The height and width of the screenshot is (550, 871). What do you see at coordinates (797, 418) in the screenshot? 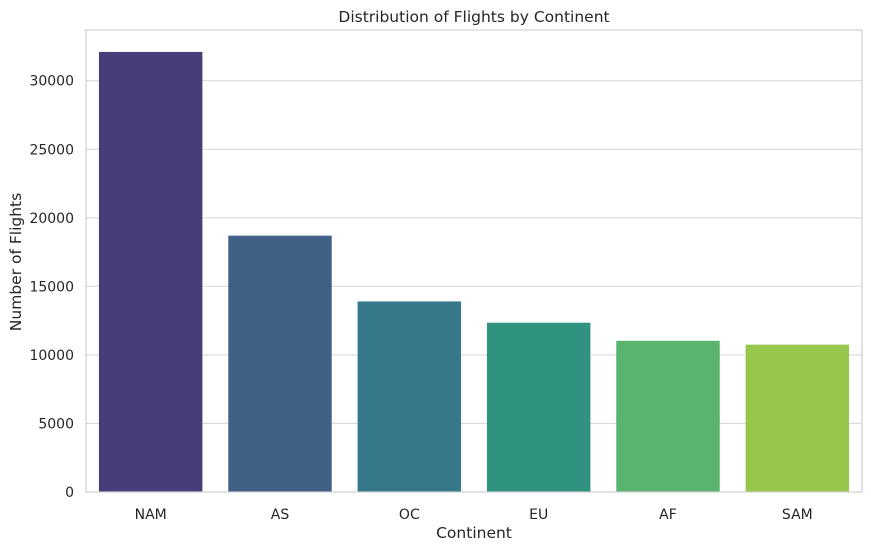
I see `bar-sam` at bounding box center [797, 418].